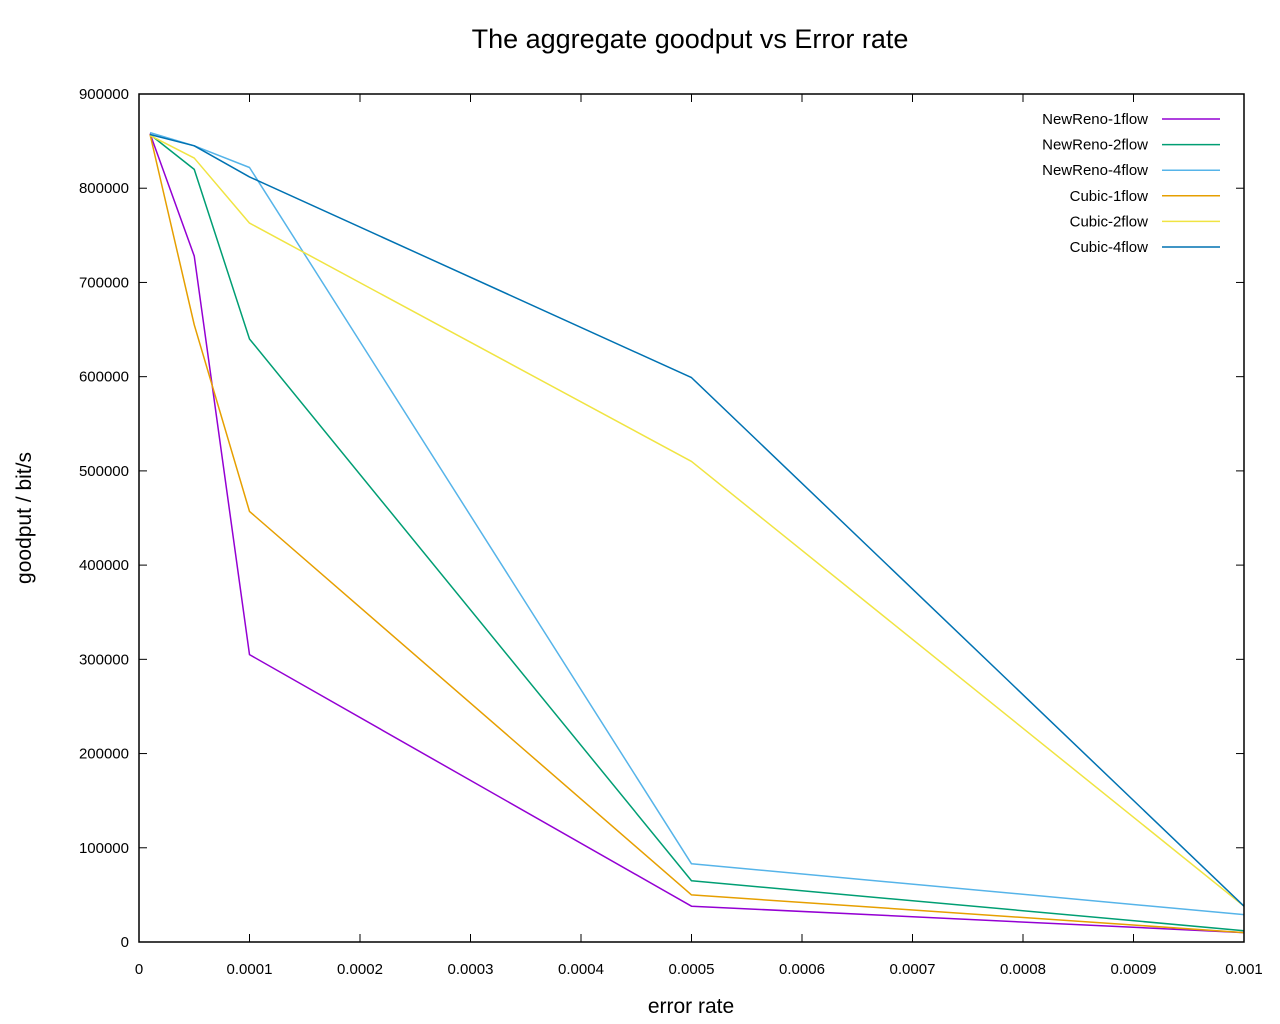 The image size is (1280, 1024). Describe the element at coordinates (125, 942) in the screenshot. I see `y-tick-label: 0` at that location.